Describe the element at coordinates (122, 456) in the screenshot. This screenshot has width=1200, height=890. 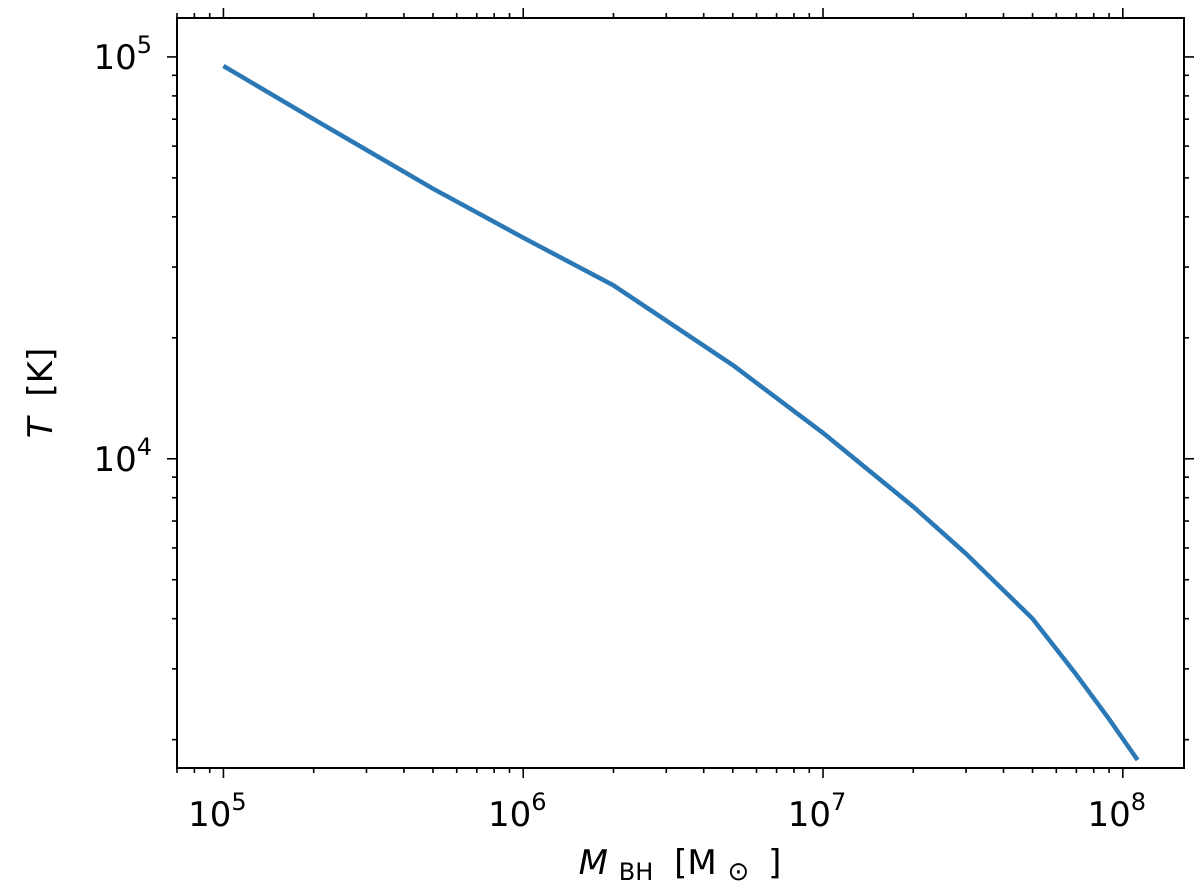
I see `y-tick-label: 10⁴` at that location.